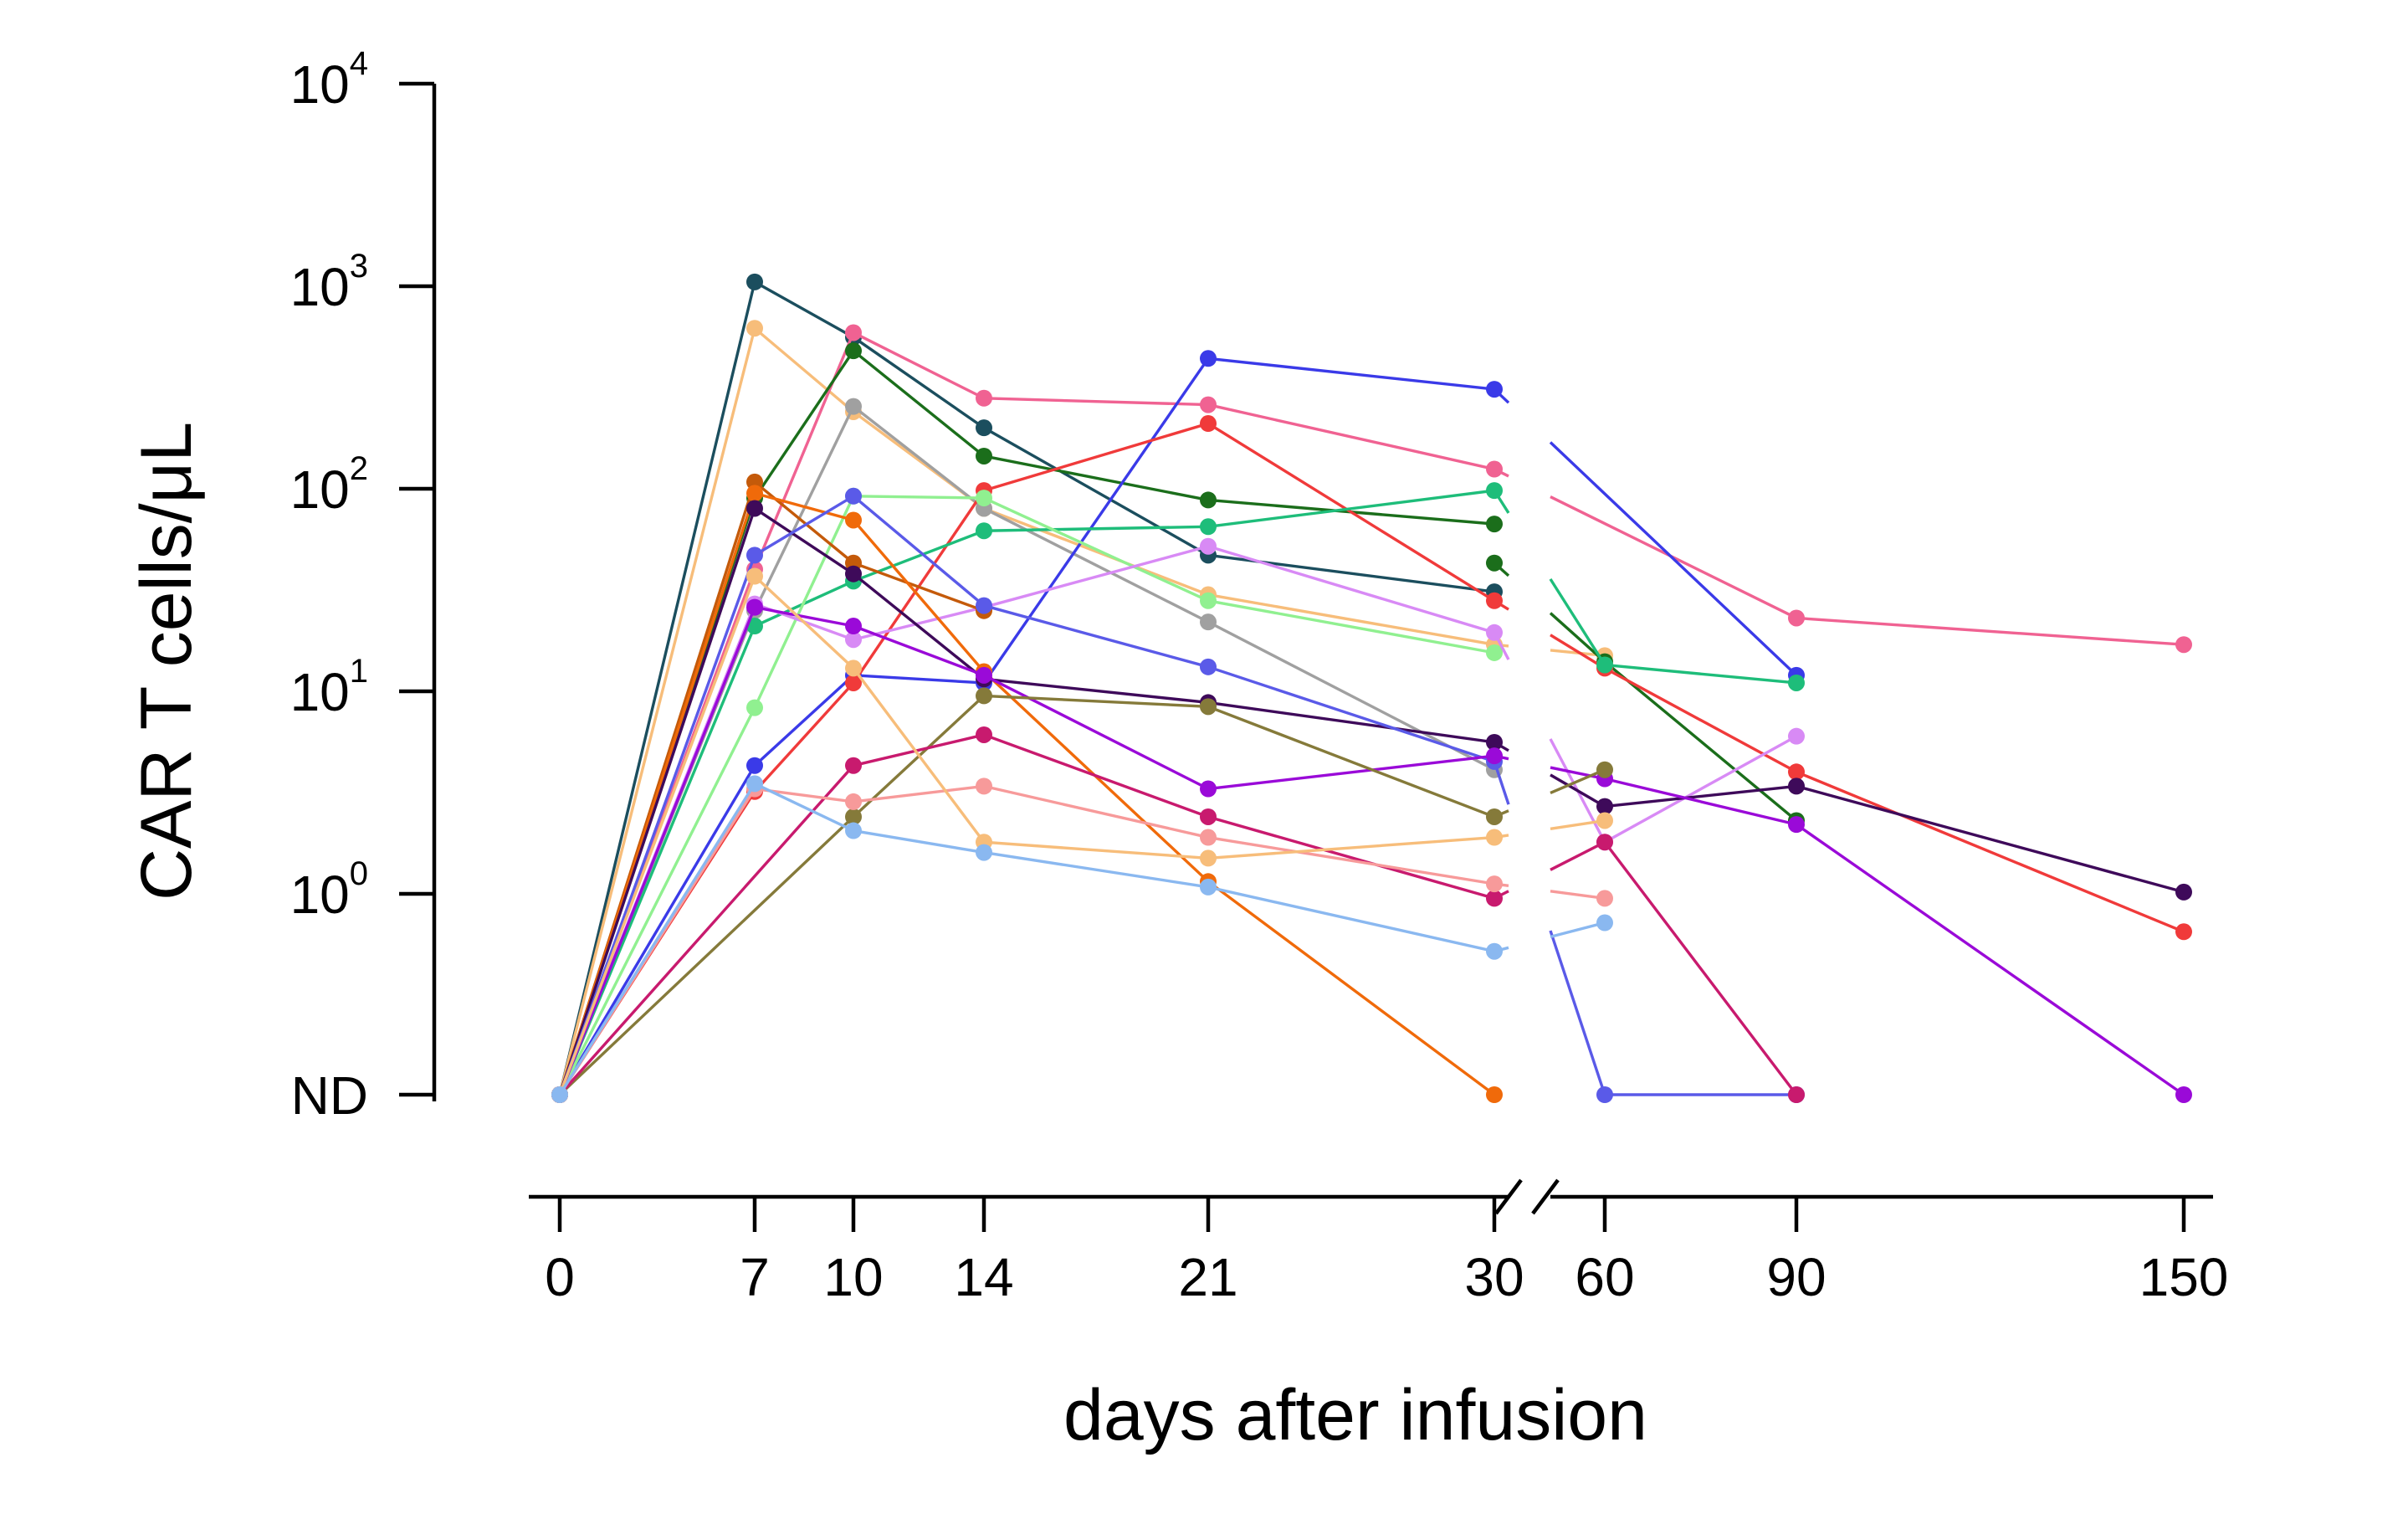  I want to click on x-tick-label: 21, so click(1207, 1277).